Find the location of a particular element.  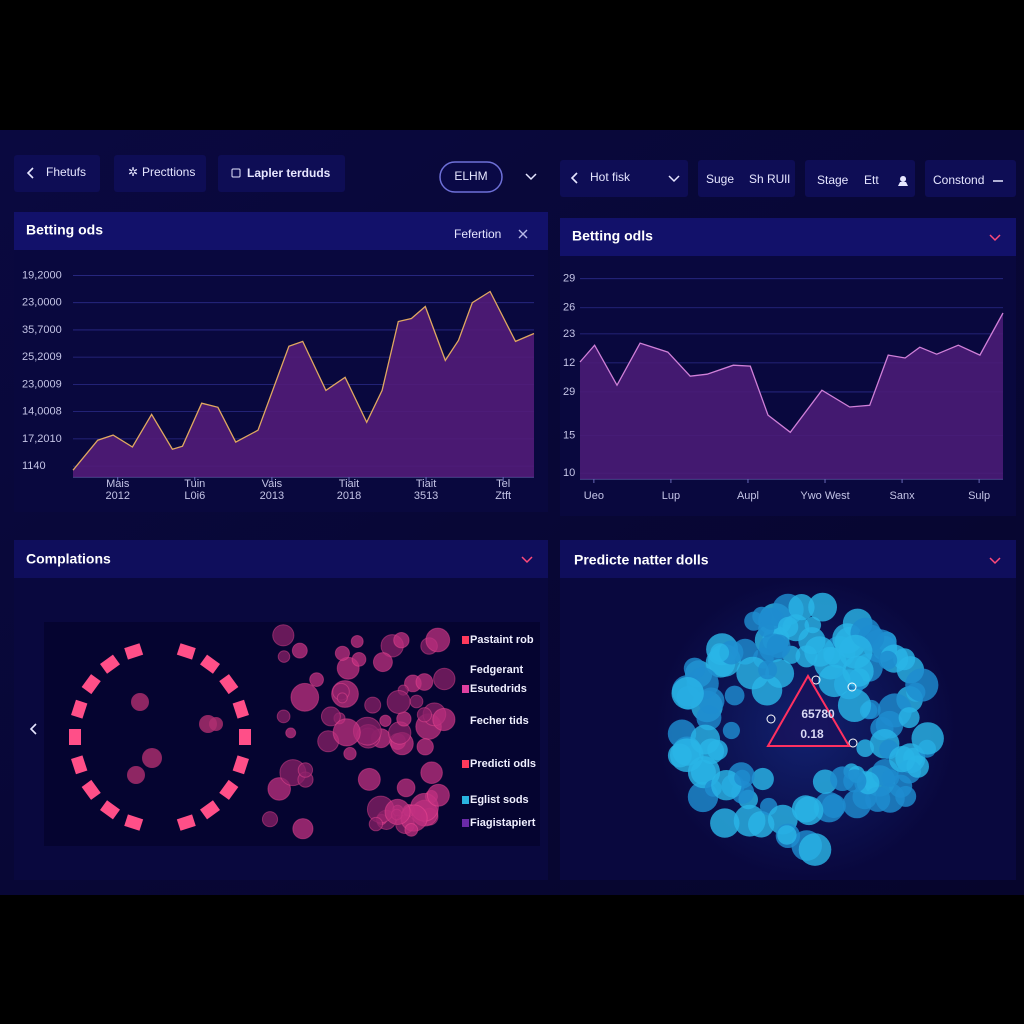

prev-icon is located at coordinates (33, 729).